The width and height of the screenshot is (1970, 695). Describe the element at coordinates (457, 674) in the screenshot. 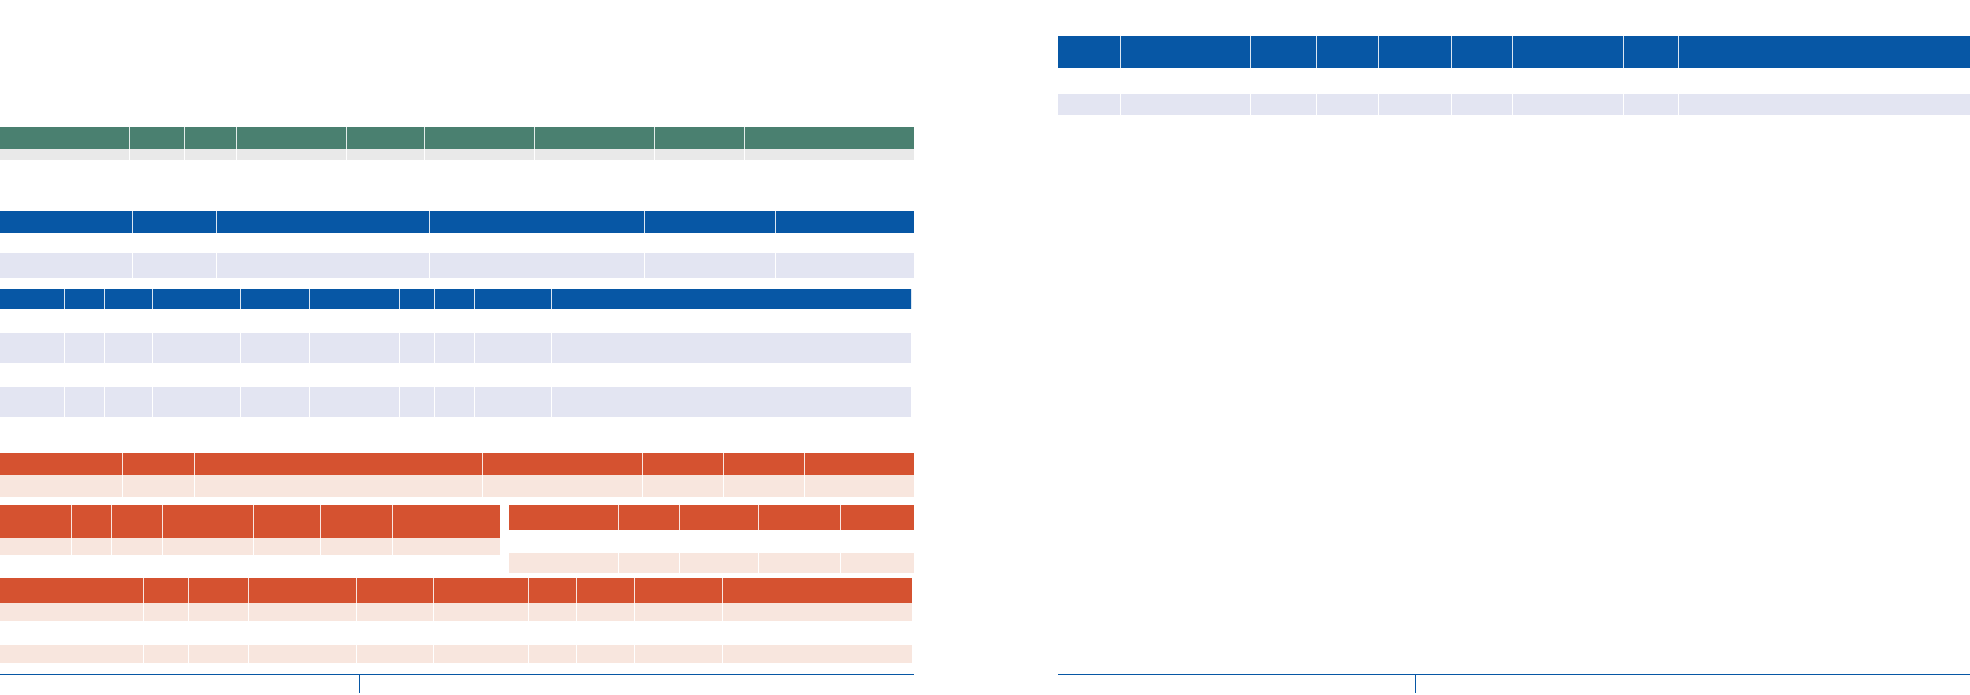

I see `footer-rule-left` at that location.